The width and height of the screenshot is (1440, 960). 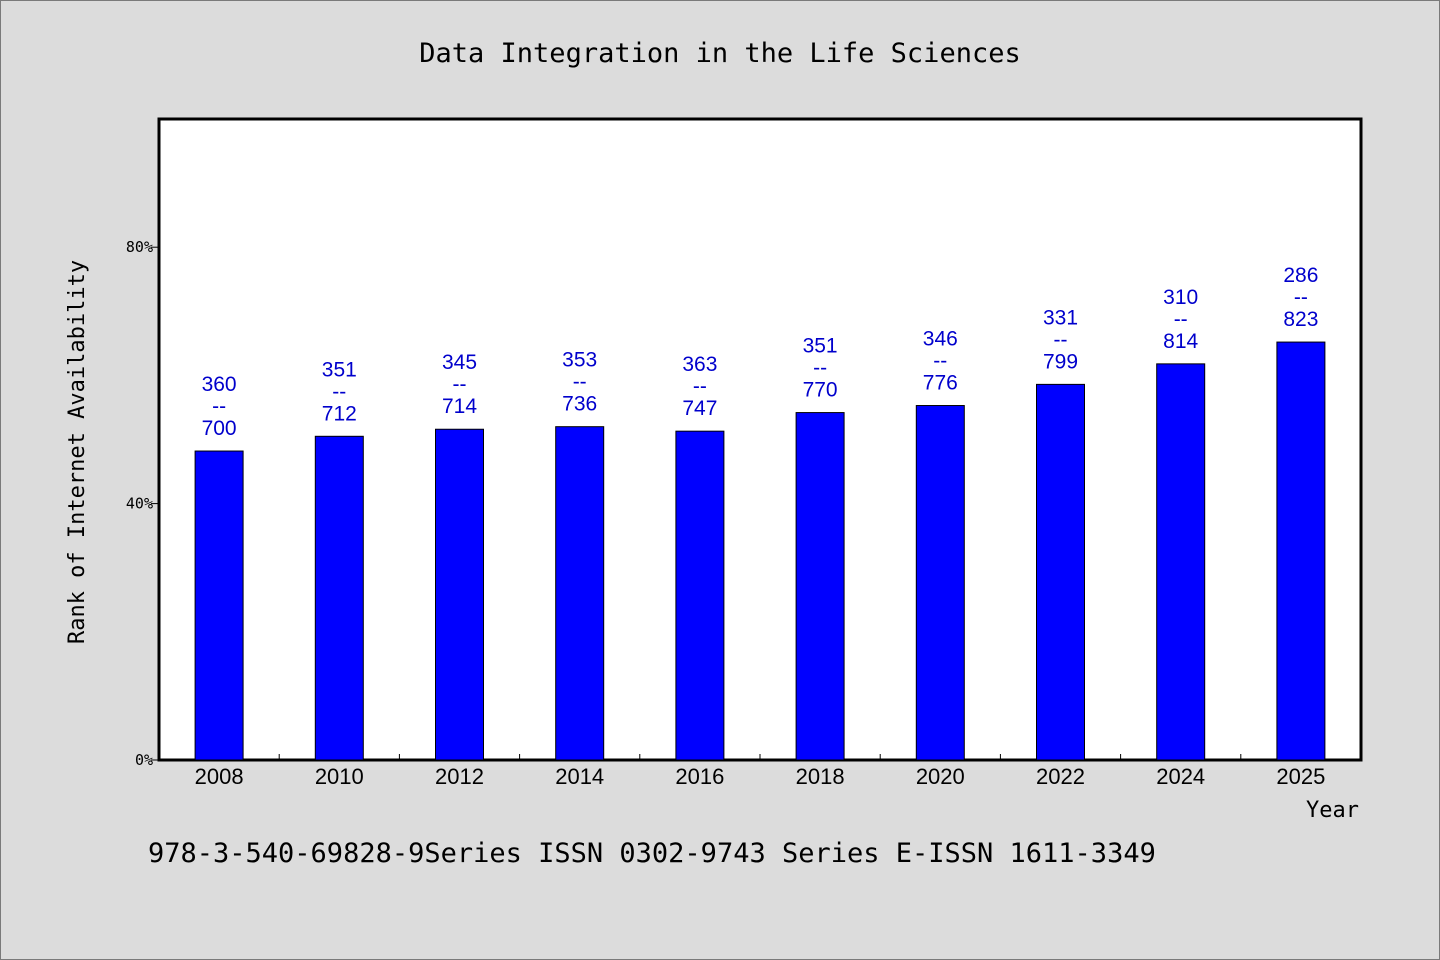 I want to click on bar-value-label: 346, so click(x=940, y=339).